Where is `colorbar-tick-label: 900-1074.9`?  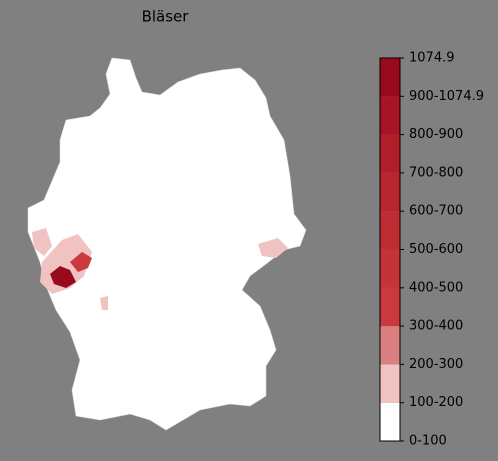 colorbar-tick-label: 900-1074.9 is located at coordinates (446, 96).